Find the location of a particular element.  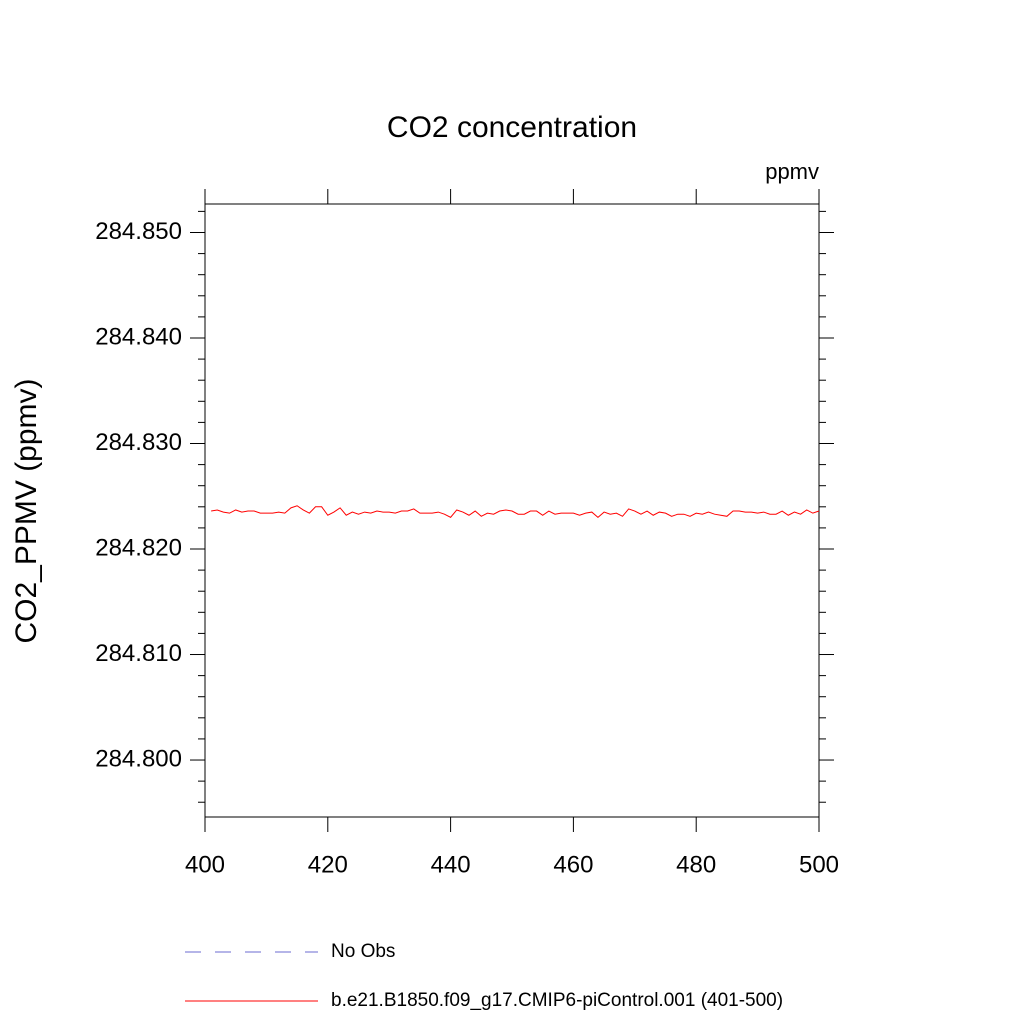

data-line is located at coordinates (515, 512).